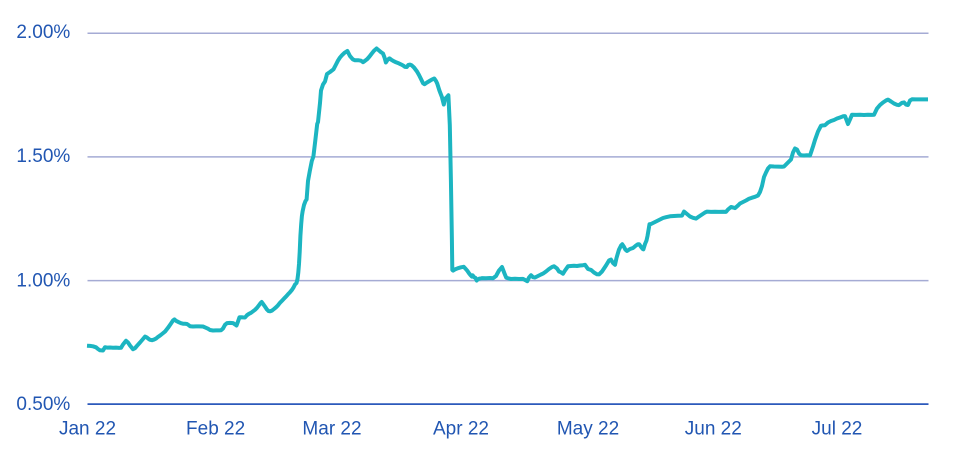  Describe the element at coordinates (837, 429) in the screenshot. I see `svg-text: Jul 22` at that location.